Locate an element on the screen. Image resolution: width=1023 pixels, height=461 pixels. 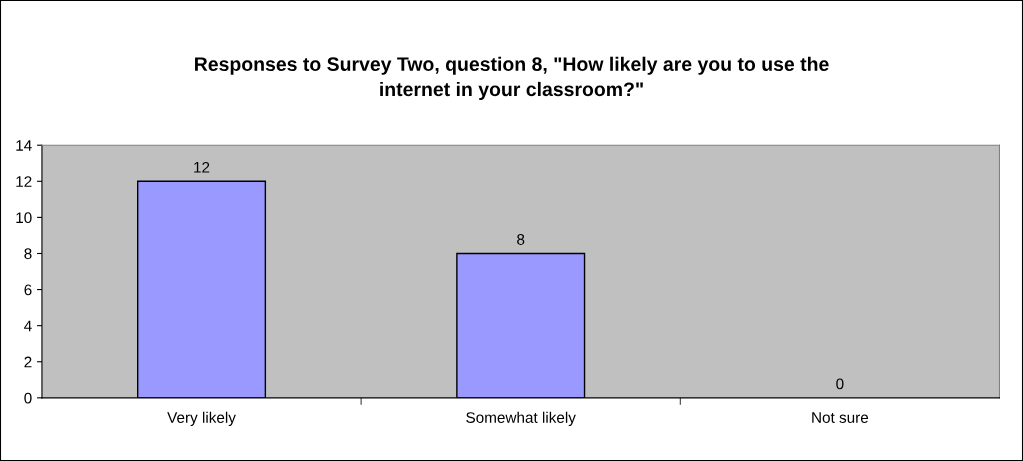
data-label: 8 is located at coordinates (521, 239).